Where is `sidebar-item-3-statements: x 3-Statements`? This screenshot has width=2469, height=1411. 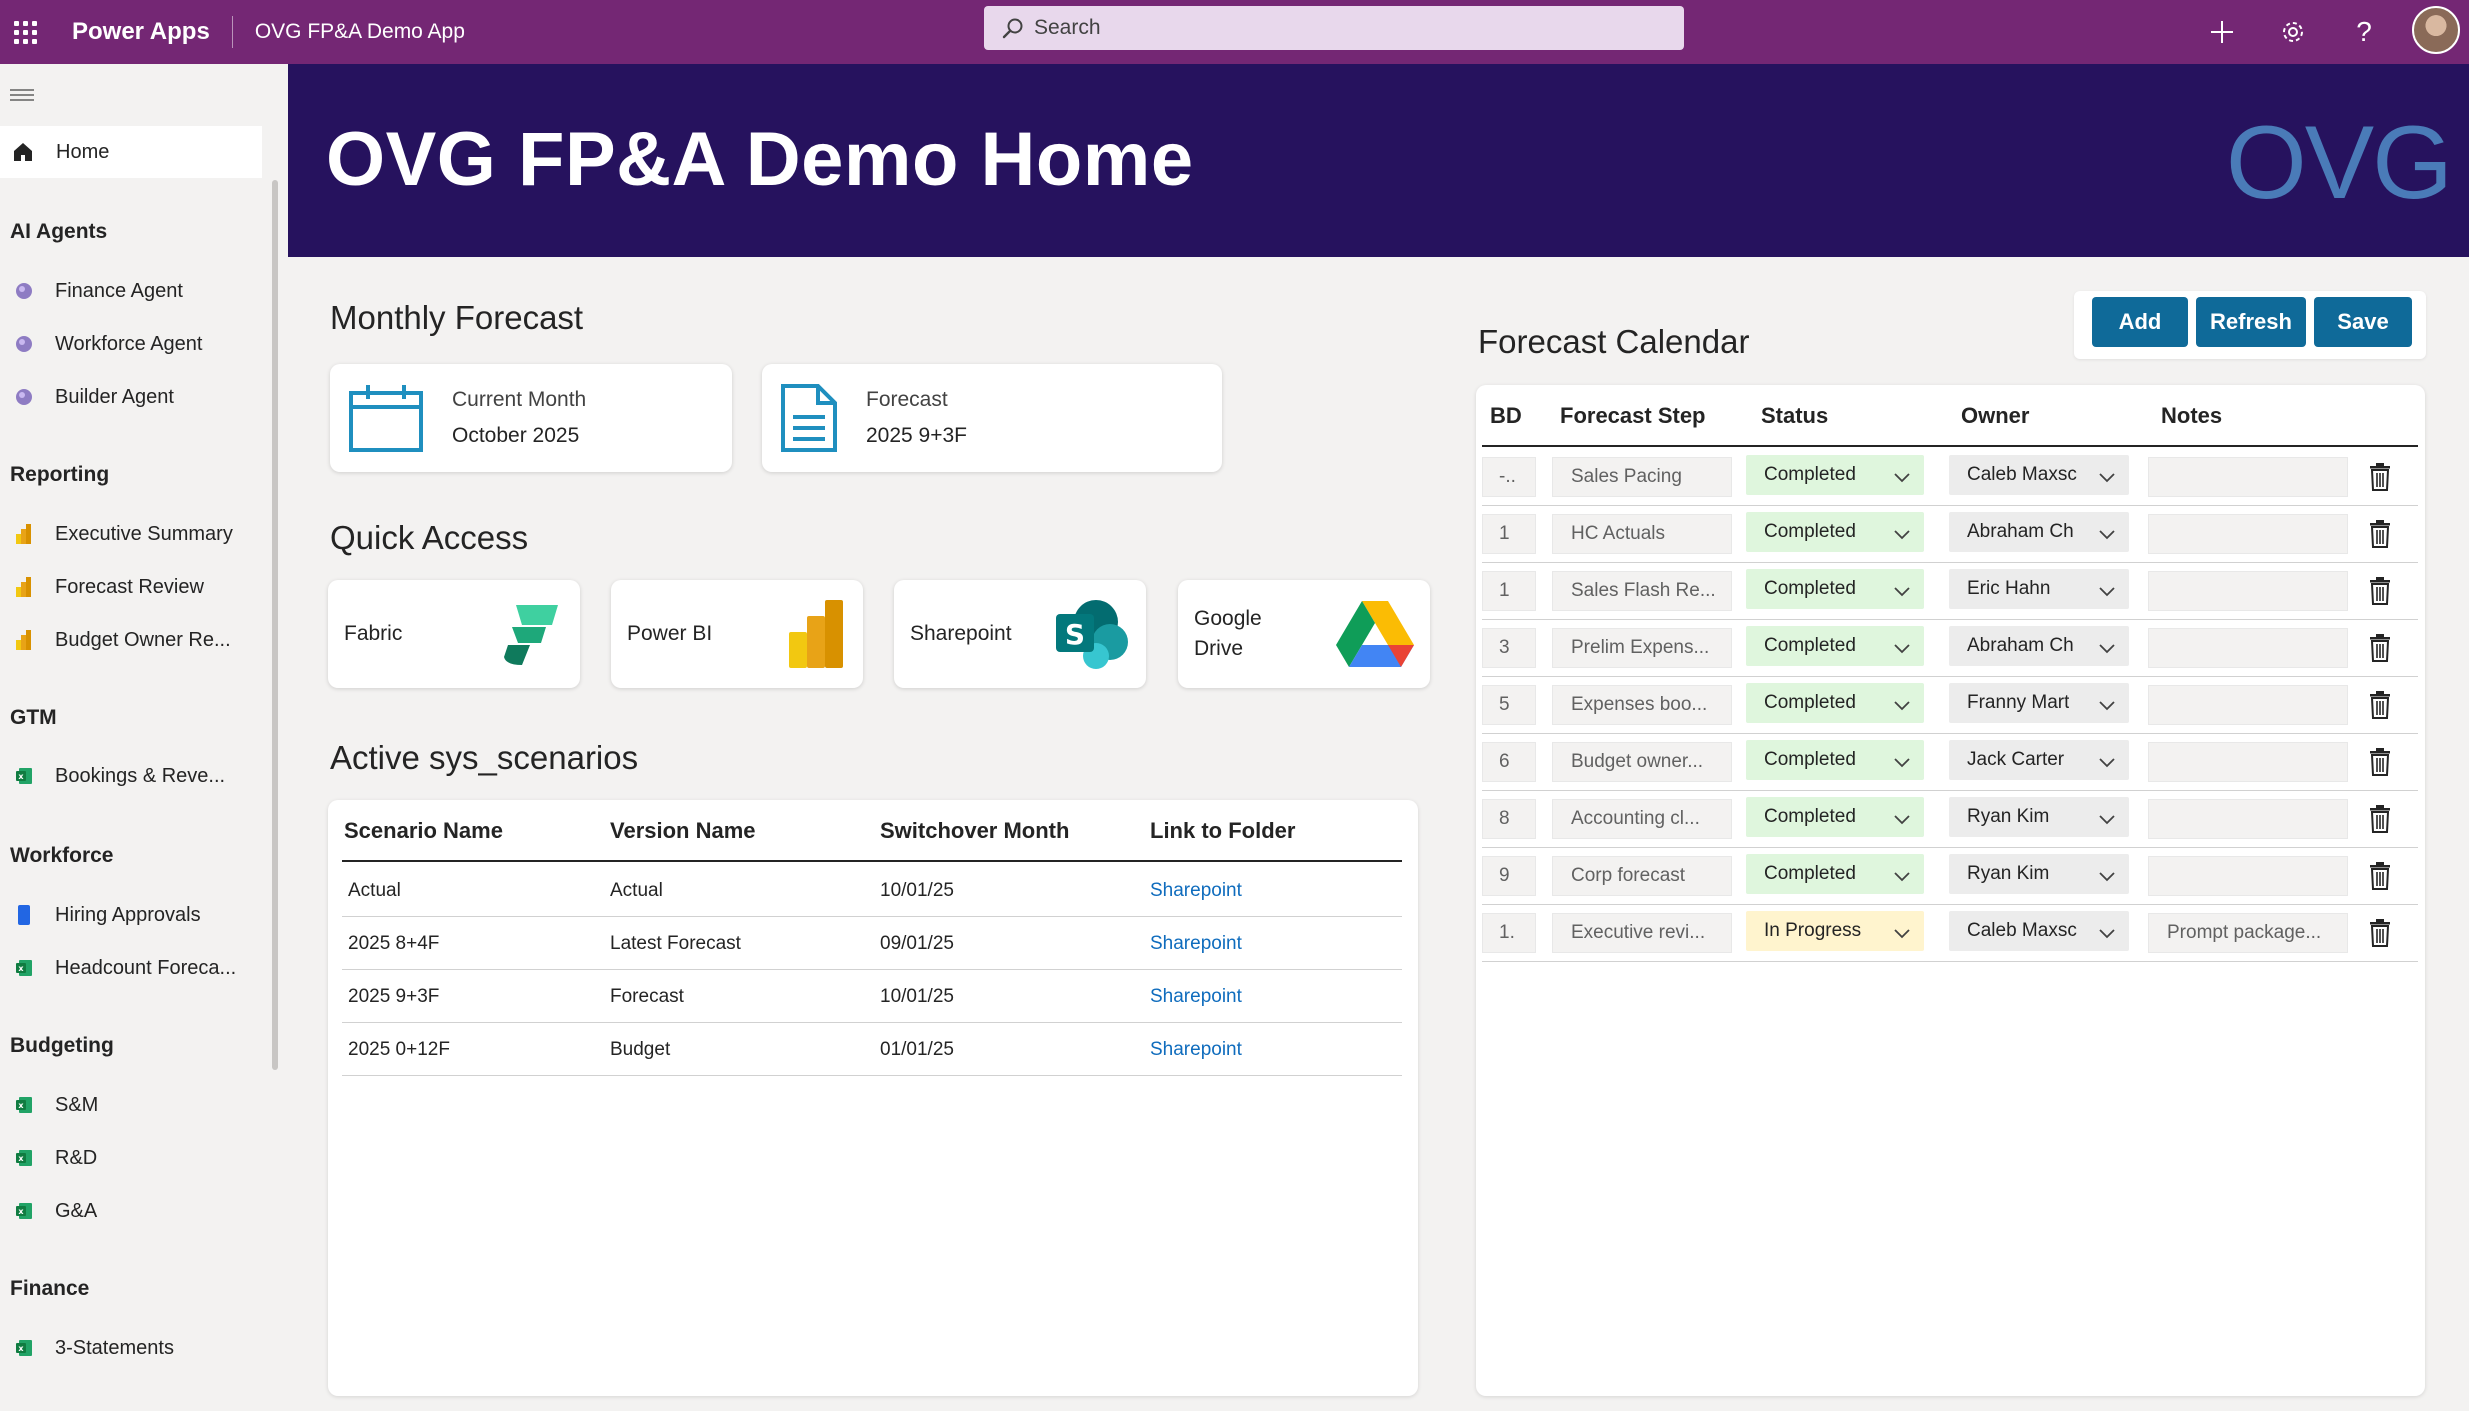 sidebar-item-3-statements: x 3-Statements is located at coordinates (131, 1348).